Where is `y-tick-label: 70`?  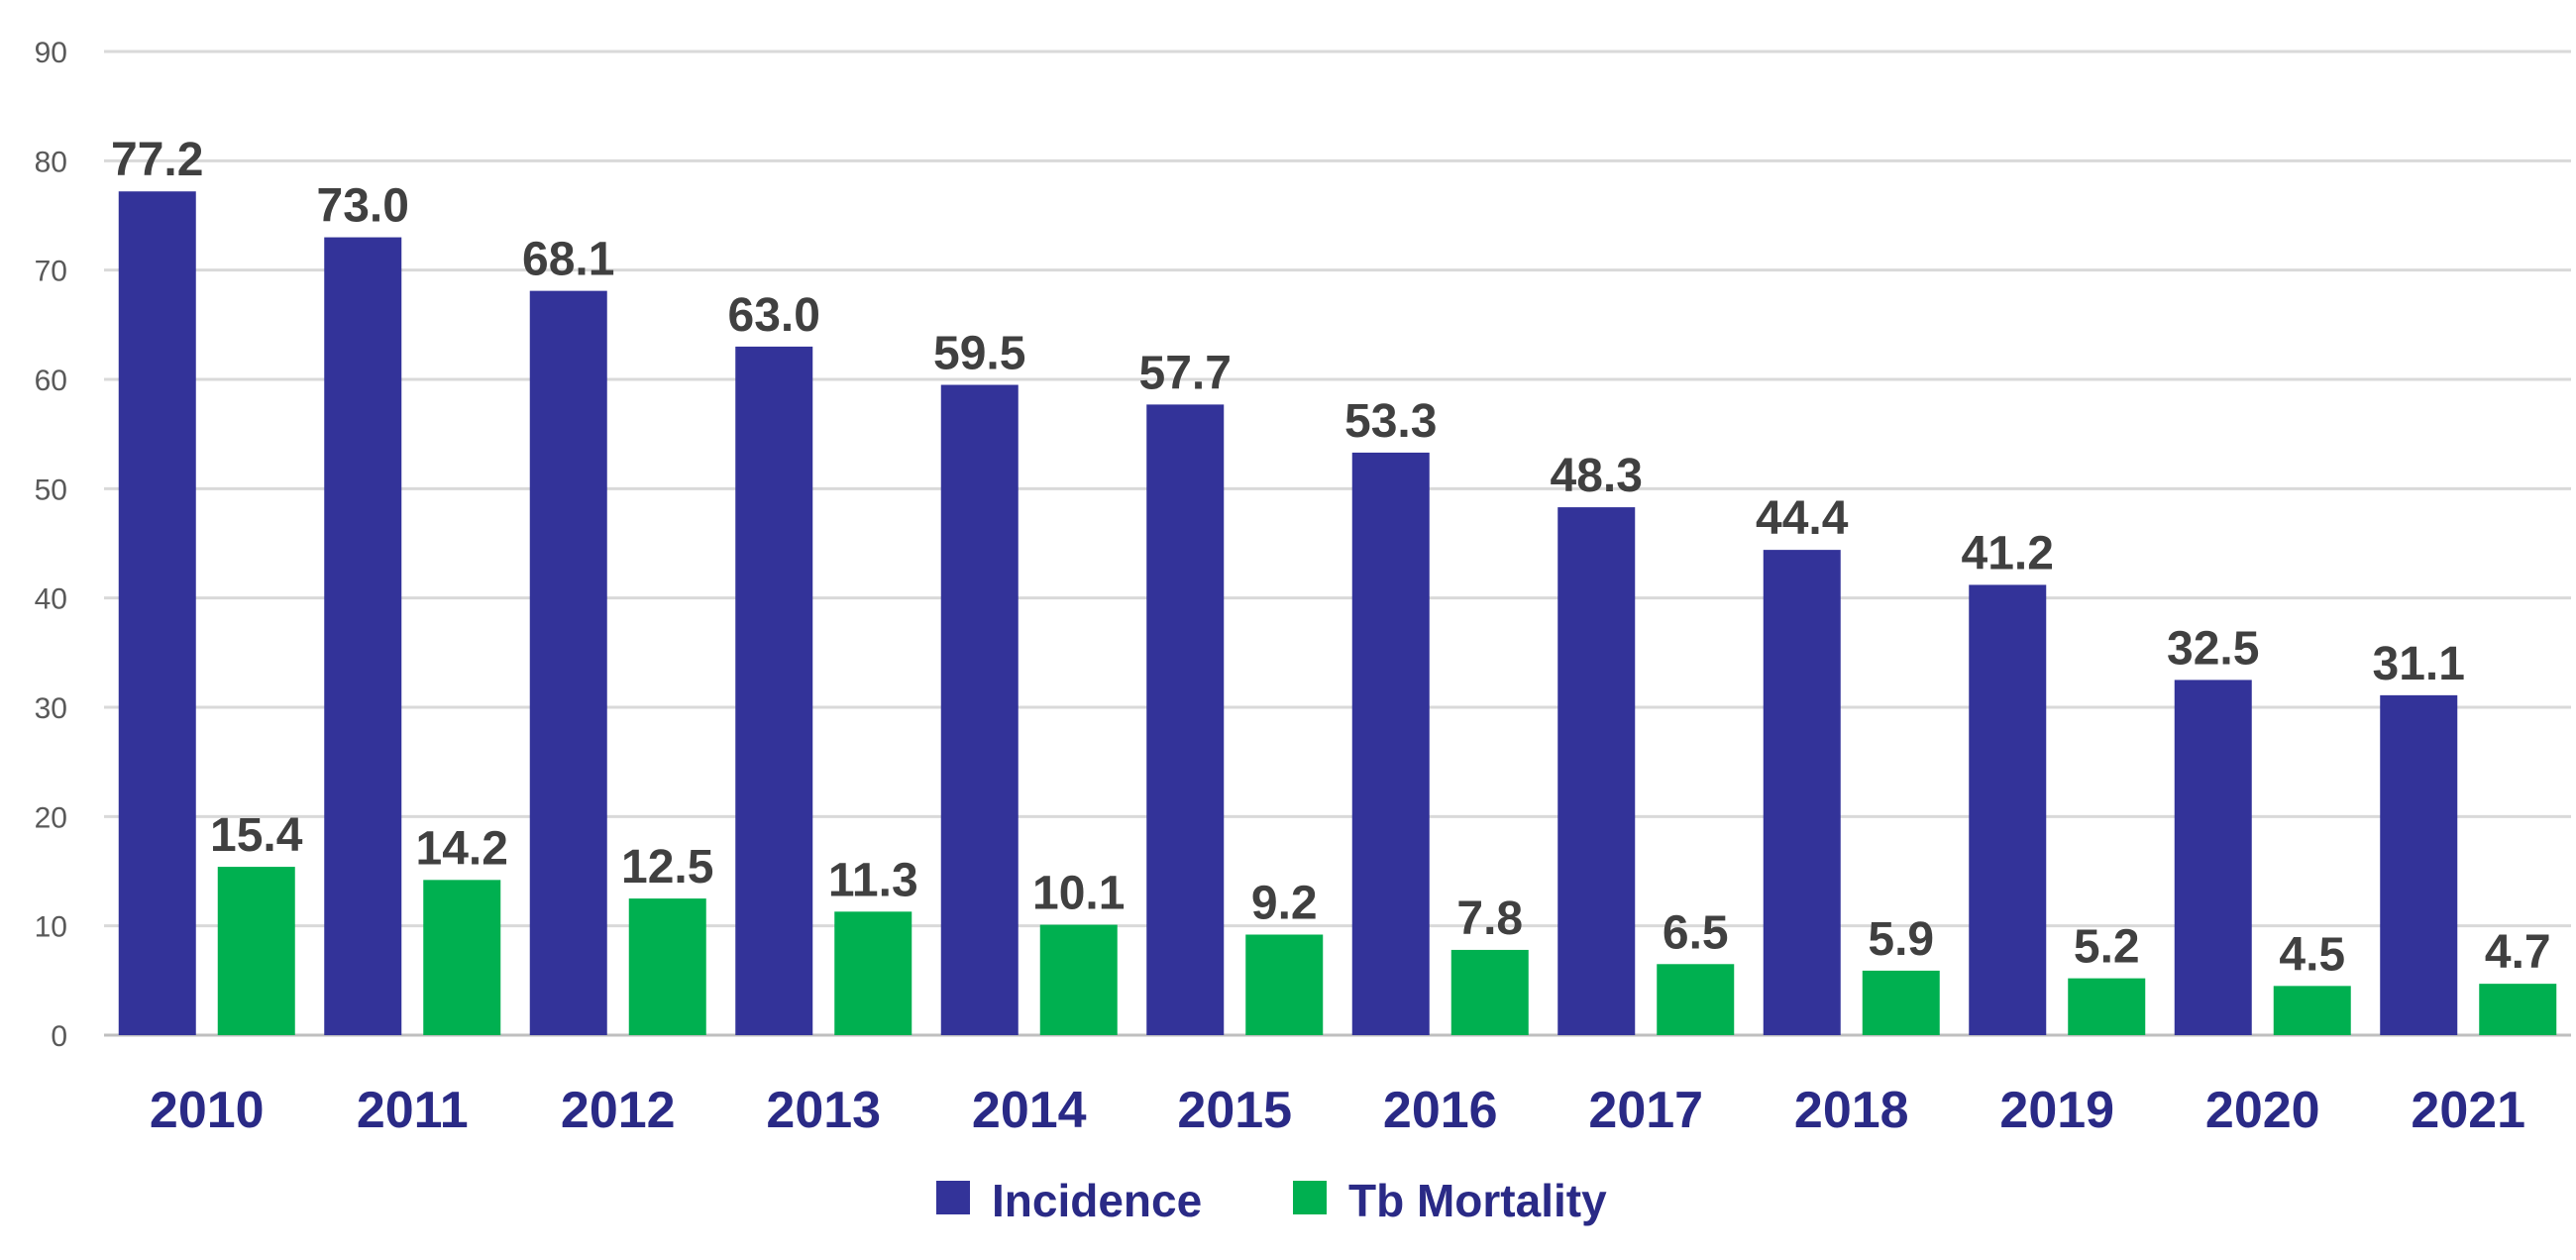
y-tick-label: 70 is located at coordinates (51, 272).